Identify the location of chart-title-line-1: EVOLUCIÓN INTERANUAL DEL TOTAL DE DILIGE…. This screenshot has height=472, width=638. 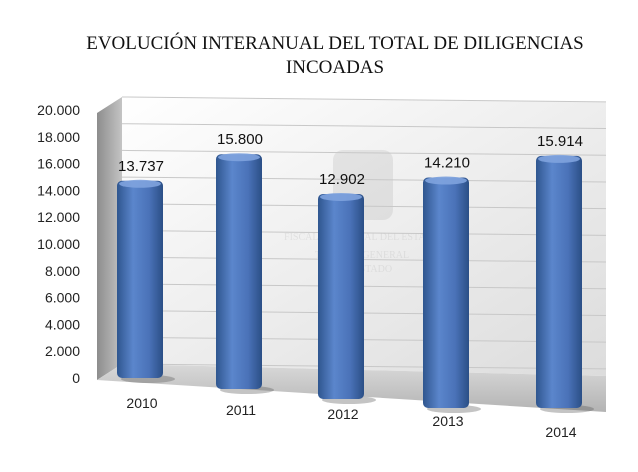
(335, 43).